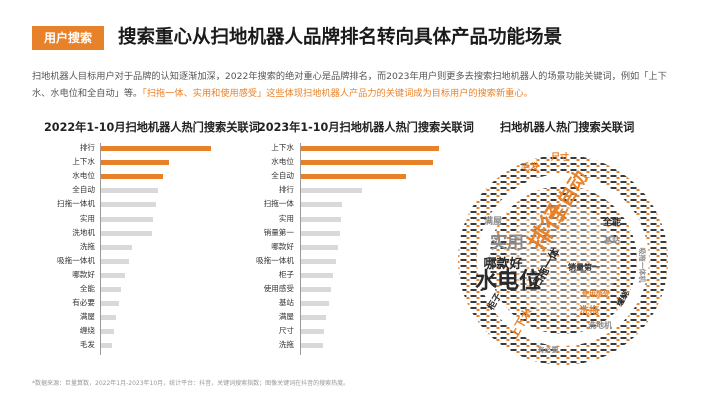 The width and height of the screenshot is (720, 405). Describe the element at coordinates (545, 268) in the screenshot. I see `wordcloud-word: 扫拖一体` at that location.